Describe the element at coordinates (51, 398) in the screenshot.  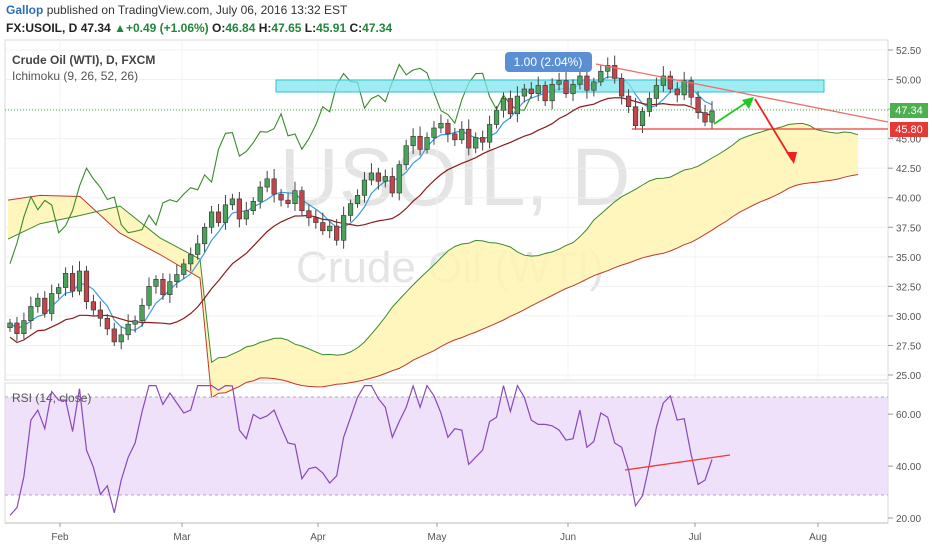
I see `rsi-title: RSI (14, close)` at that location.